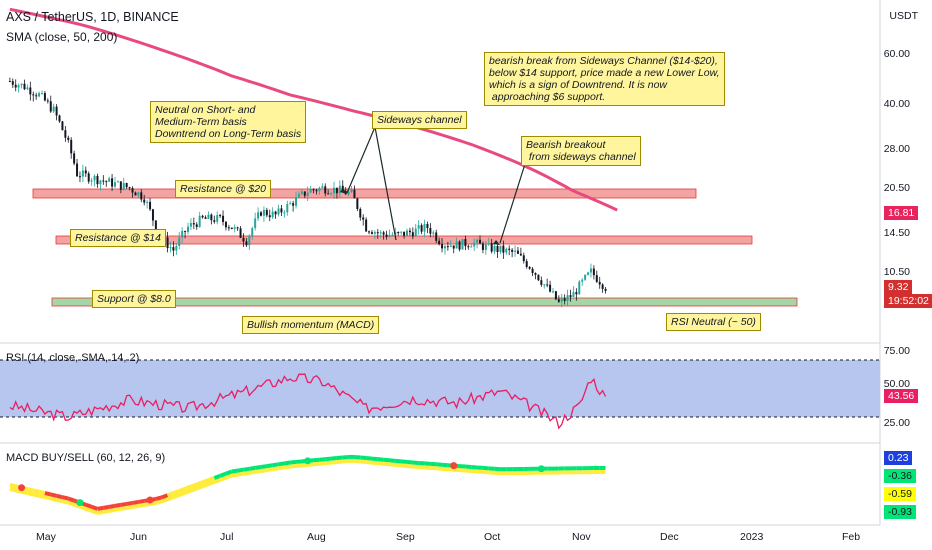  I want to click on price-tick: 28.00, so click(896, 149).